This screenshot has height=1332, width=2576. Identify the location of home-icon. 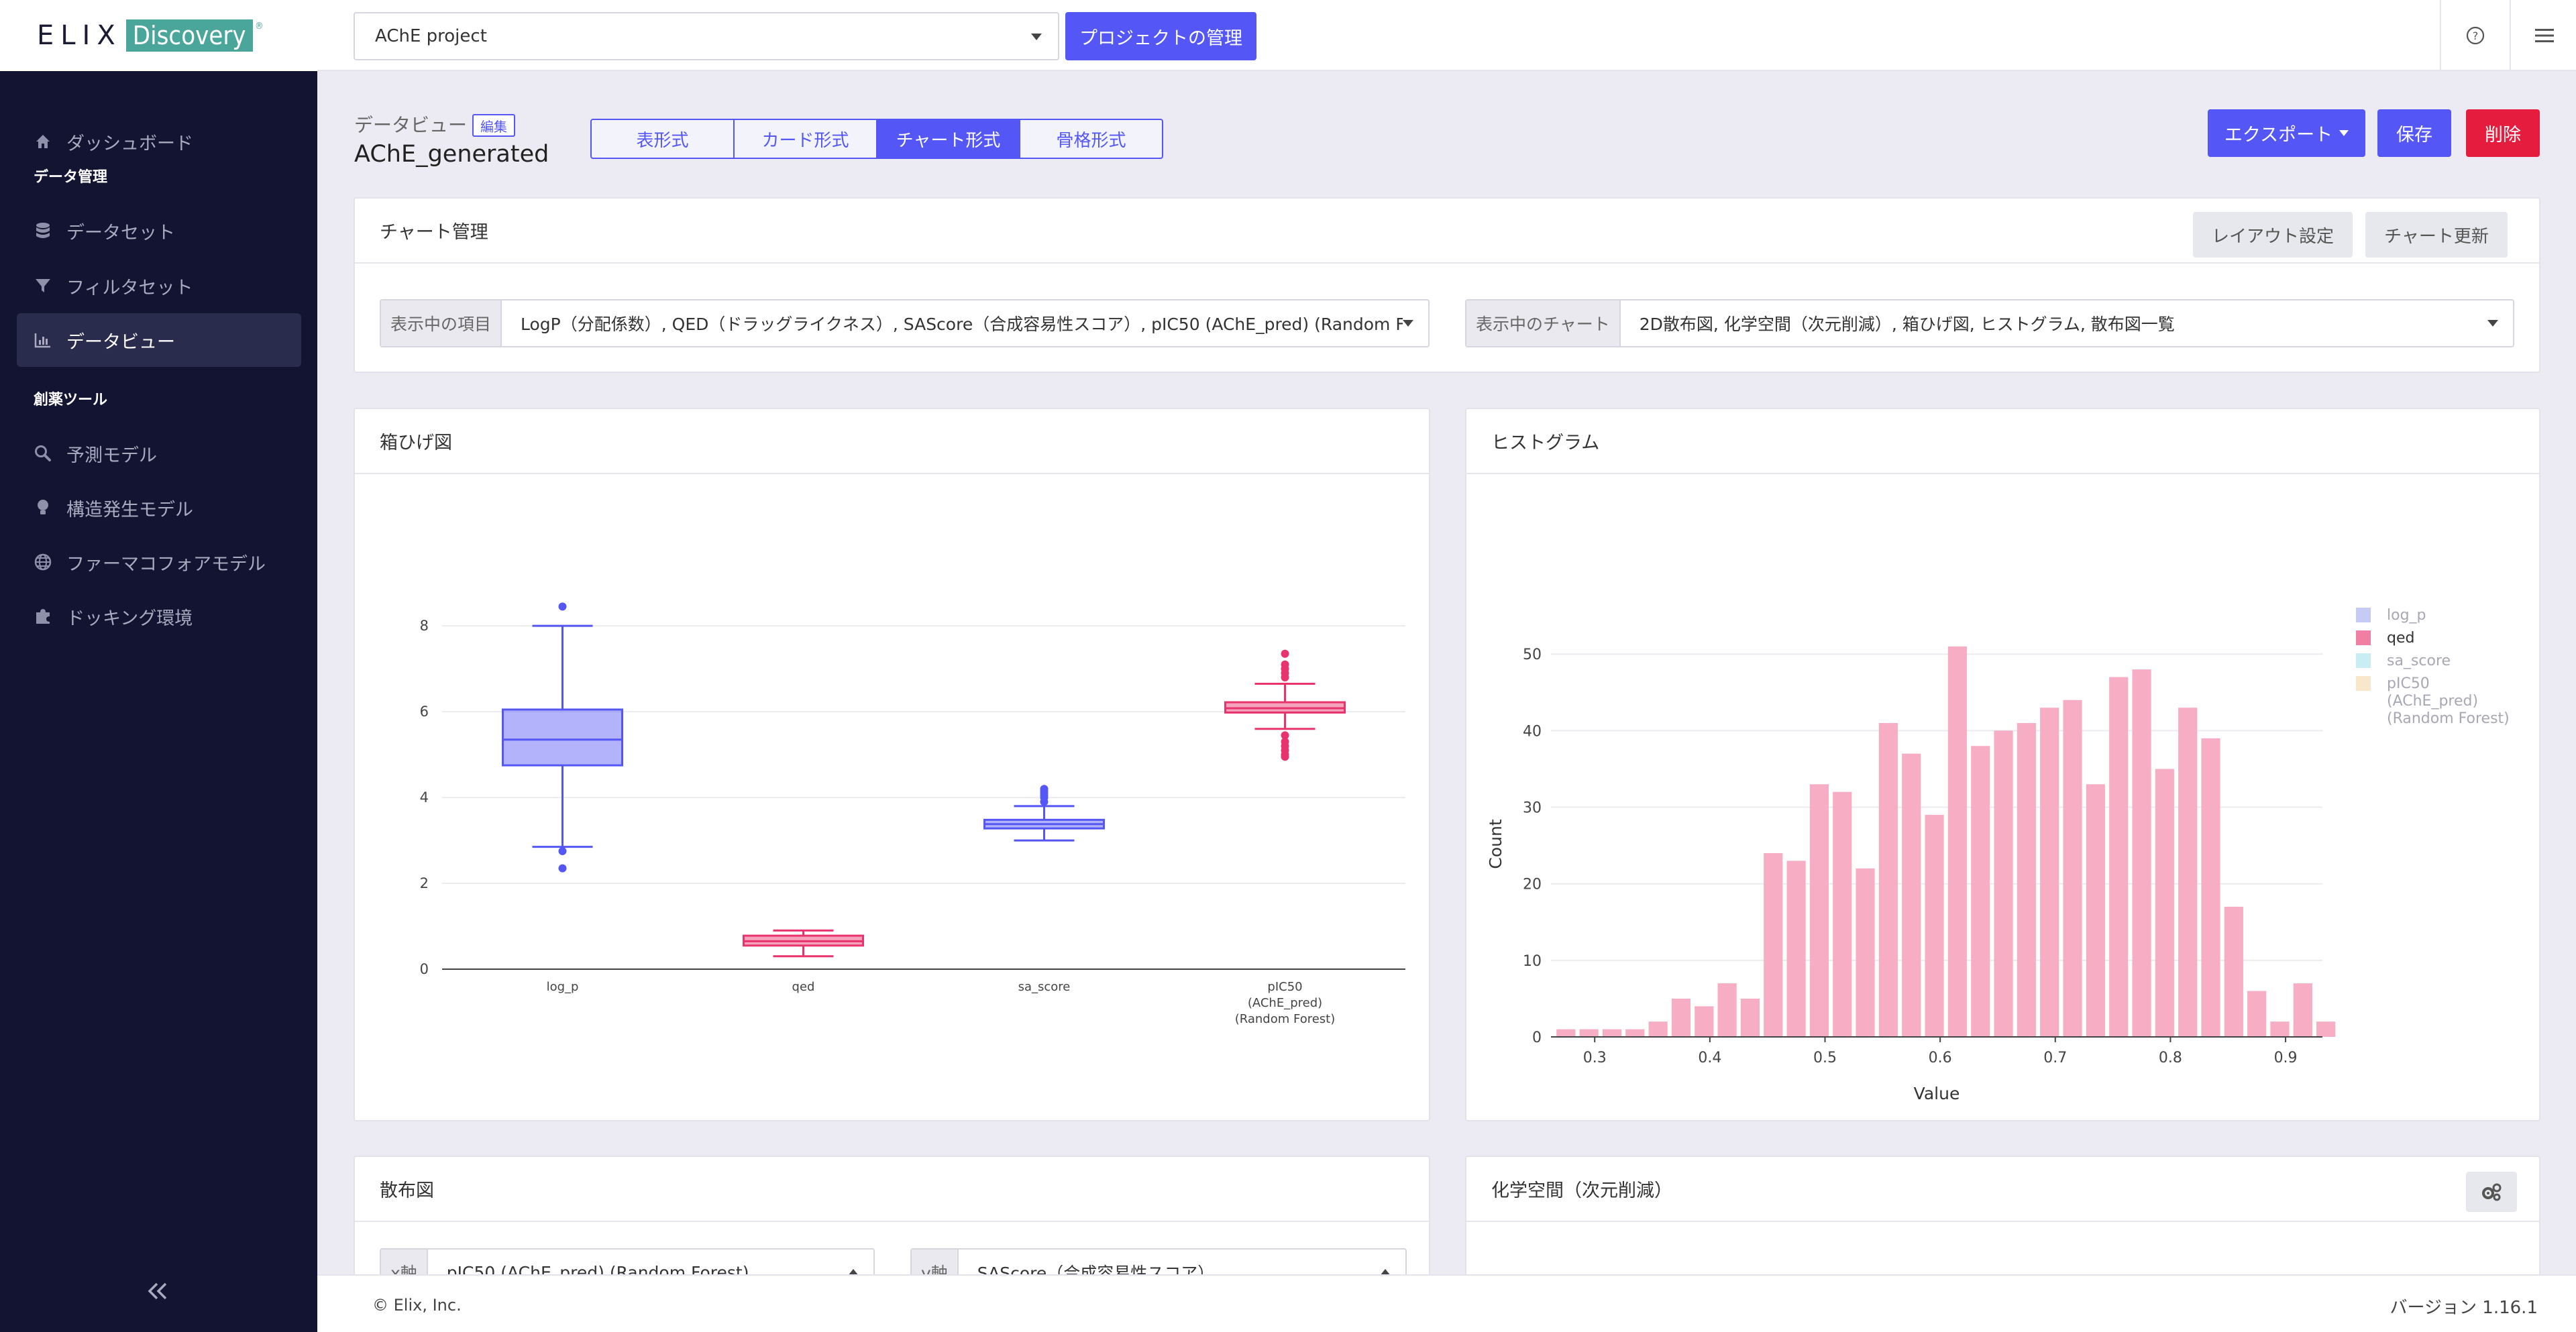
(43, 141).